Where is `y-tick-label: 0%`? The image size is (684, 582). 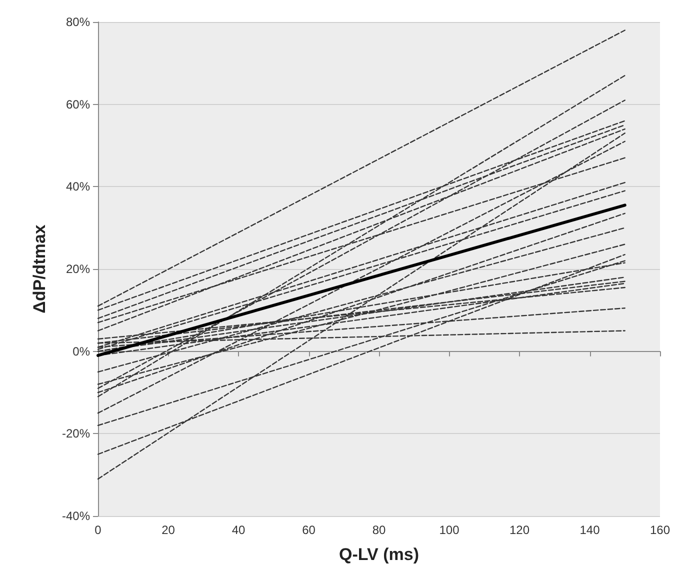
y-tick-label: 0% is located at coordinates (81, 351).